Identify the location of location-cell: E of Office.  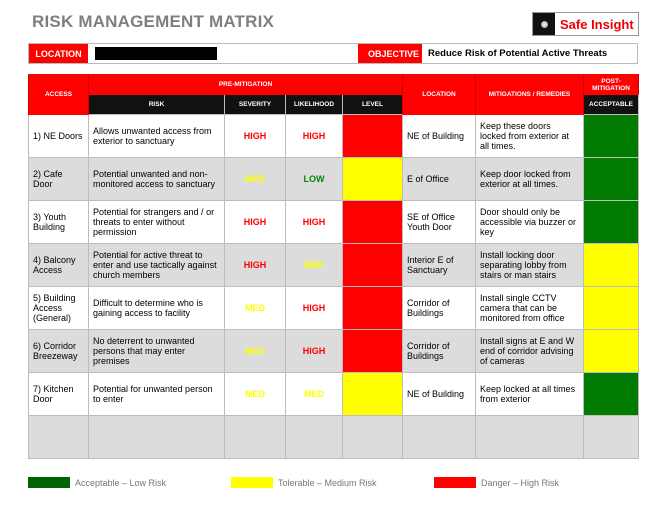
(439, 179).